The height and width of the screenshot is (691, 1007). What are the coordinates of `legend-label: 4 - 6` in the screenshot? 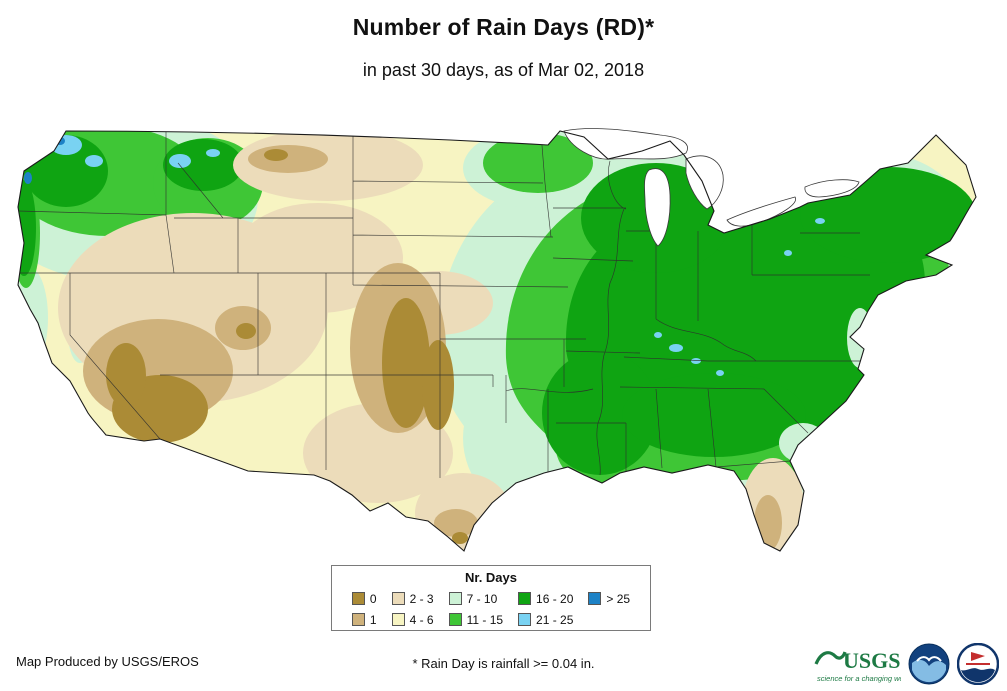 It's located at (421, 619).